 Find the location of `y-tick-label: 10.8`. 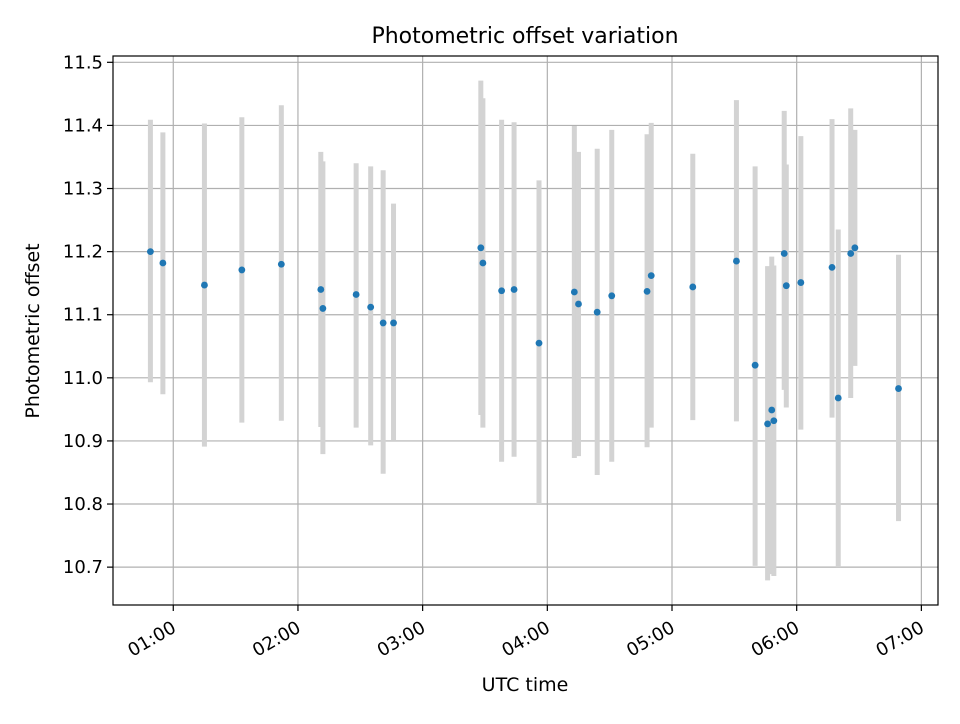

y-tick-label: 10.8 is located at coordinates (83, 504).